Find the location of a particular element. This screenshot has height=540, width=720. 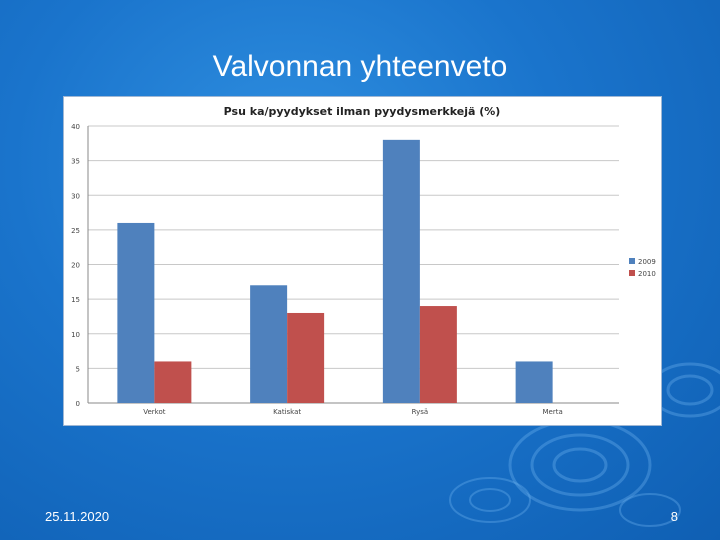

x-tick-label: Katiskat is located at coordinates (287, 412).